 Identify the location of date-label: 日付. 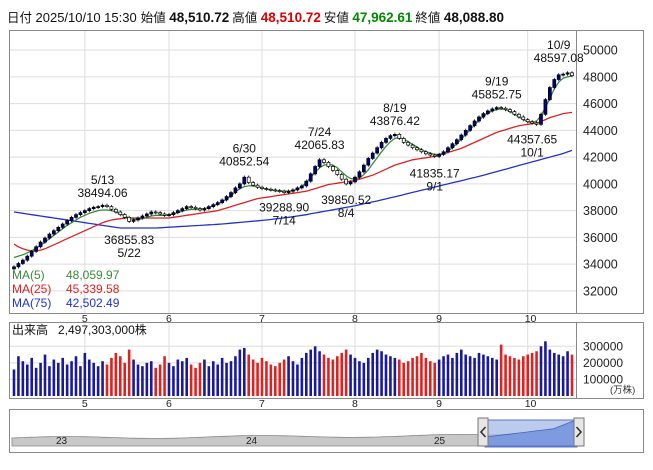
(20, 18).